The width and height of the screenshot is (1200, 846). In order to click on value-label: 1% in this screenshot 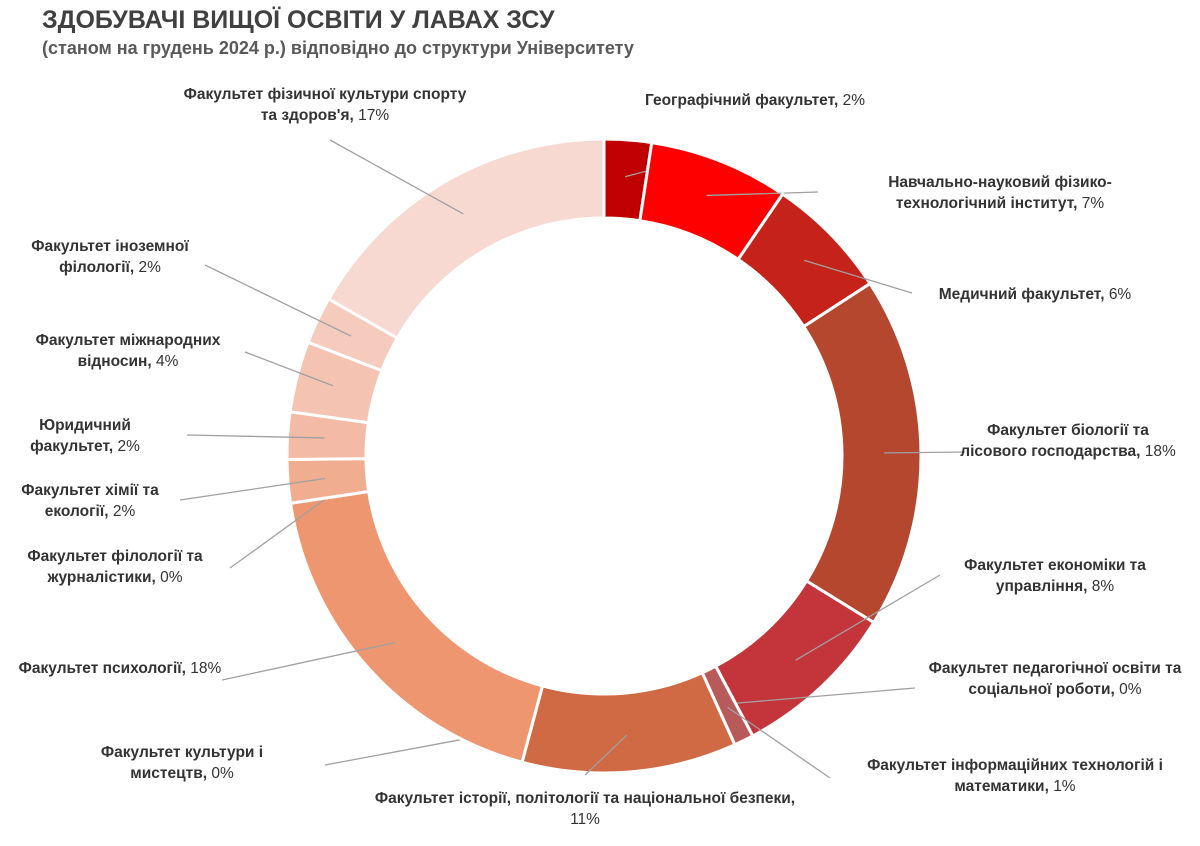, I will do `click(1064, 786)`.